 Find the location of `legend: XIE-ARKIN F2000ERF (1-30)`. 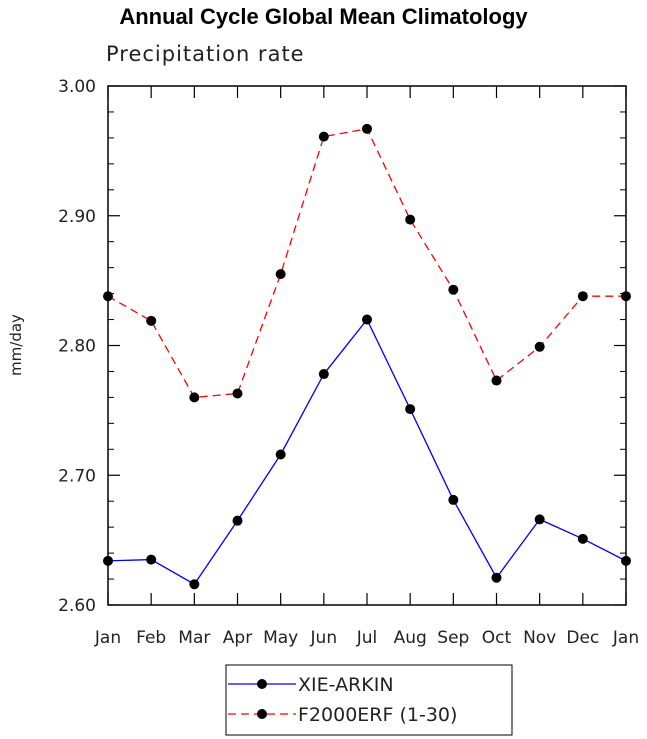

legend: XIE-ARKIN F2000ERF (1-30) is located at coordinates (369, 700).